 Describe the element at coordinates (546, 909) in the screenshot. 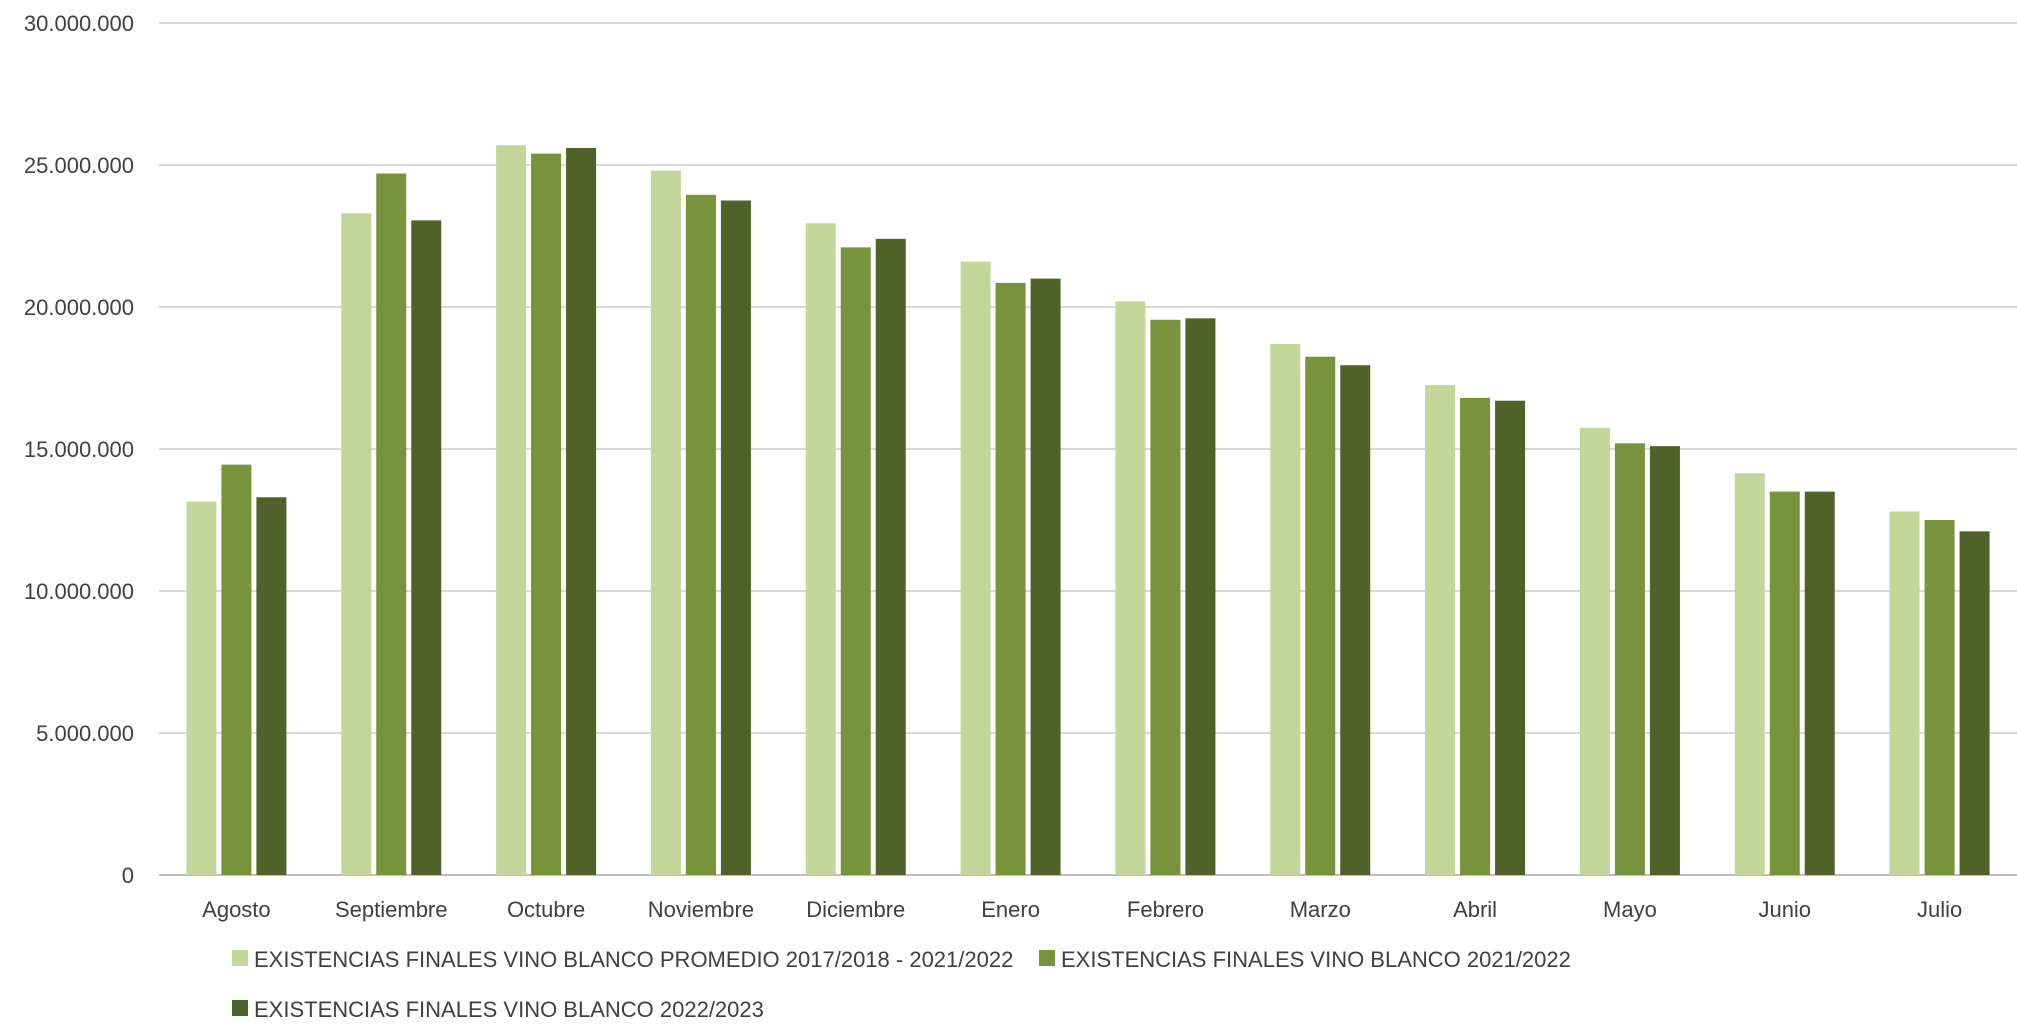

I see `x-category-label: Octubre` at that location.